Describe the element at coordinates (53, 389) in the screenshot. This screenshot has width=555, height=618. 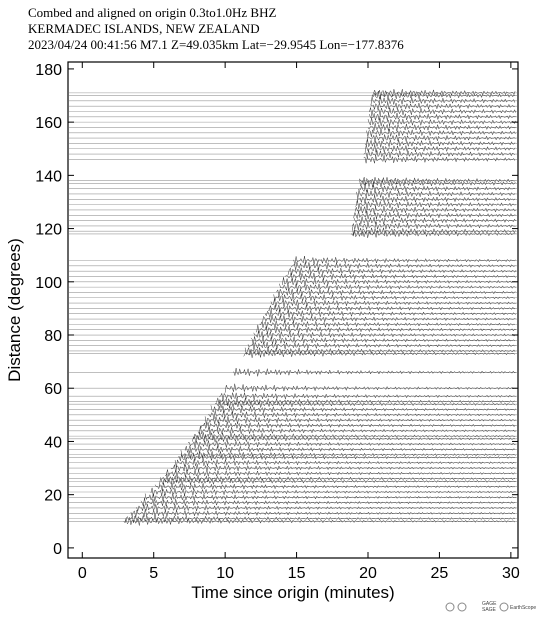
I see `y-tick-label: 60` at that location.